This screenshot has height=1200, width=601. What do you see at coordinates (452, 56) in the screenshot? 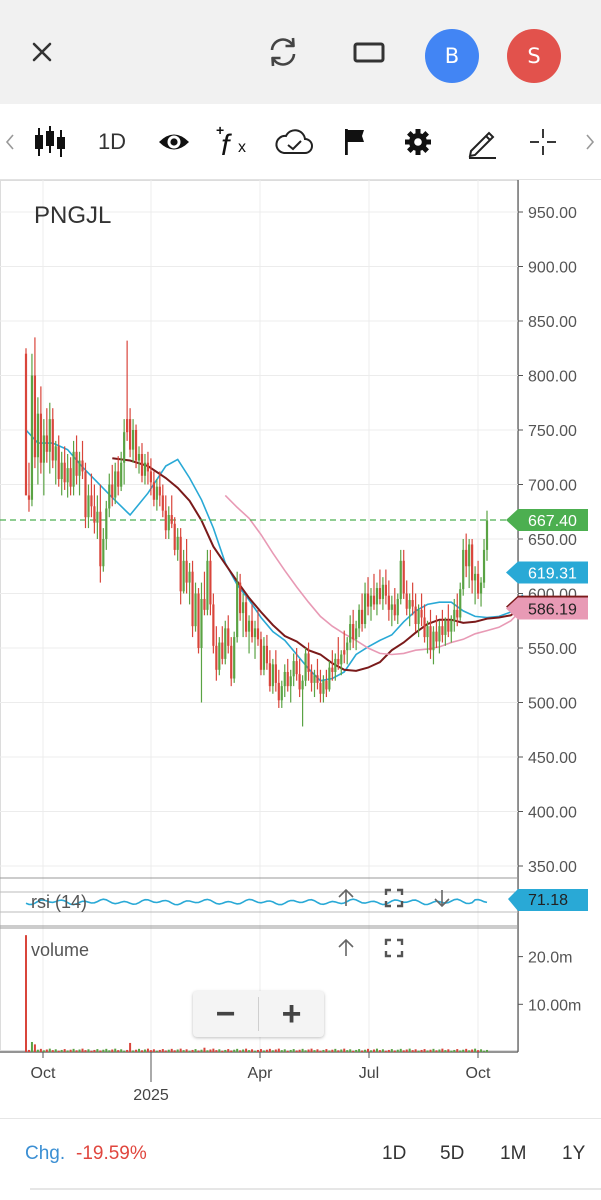
I see `avatar-b: B` at bounding box center [452, 56].